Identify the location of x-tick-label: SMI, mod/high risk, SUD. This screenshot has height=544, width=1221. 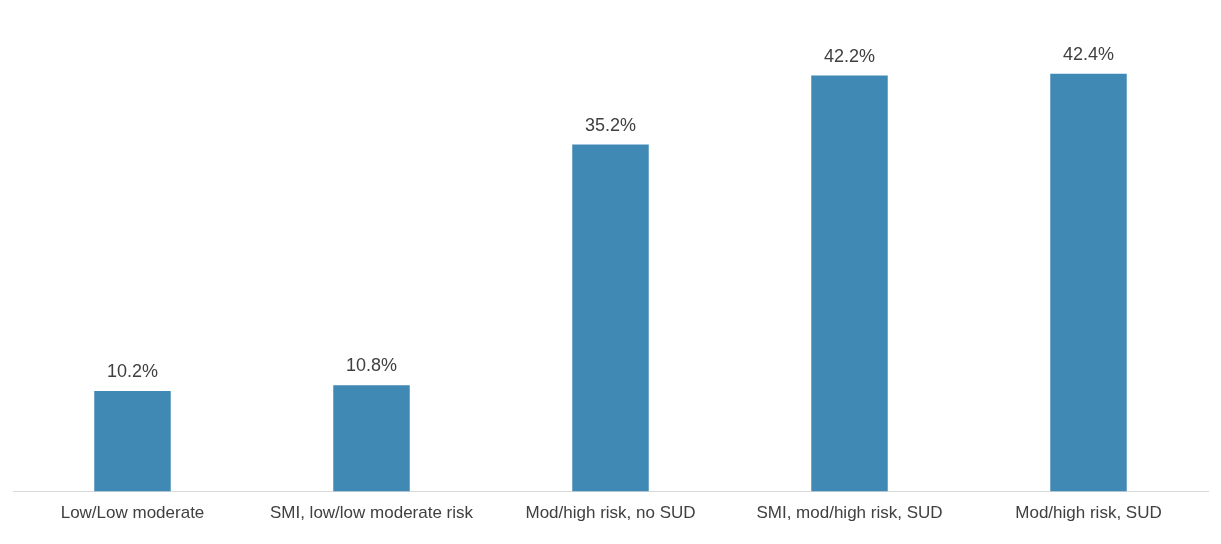
(849, 513).